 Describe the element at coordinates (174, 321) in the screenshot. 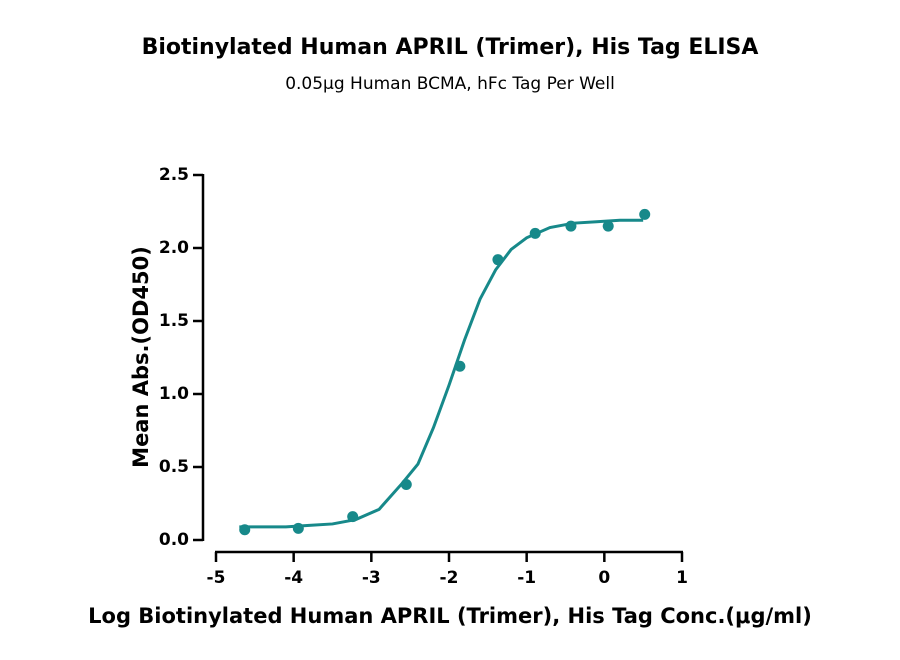

I see `y-tick-label: 1.5` at that location.